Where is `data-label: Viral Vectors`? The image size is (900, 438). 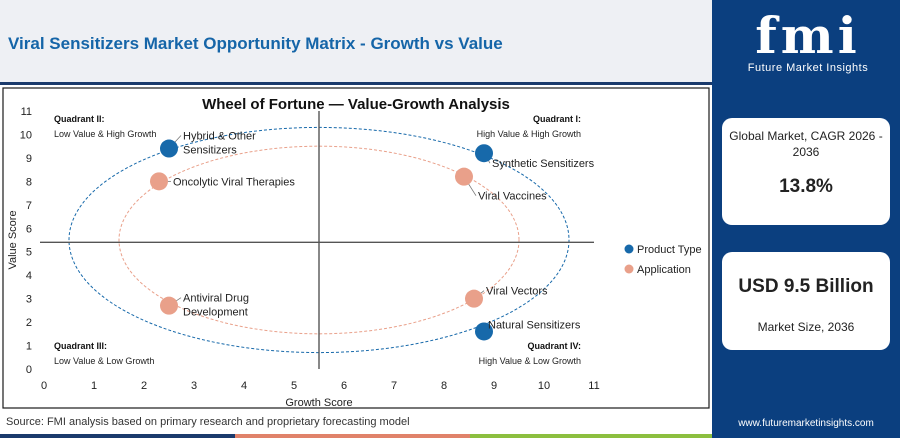 data-label: Viral Vectors is located at coordinates (517, 292).